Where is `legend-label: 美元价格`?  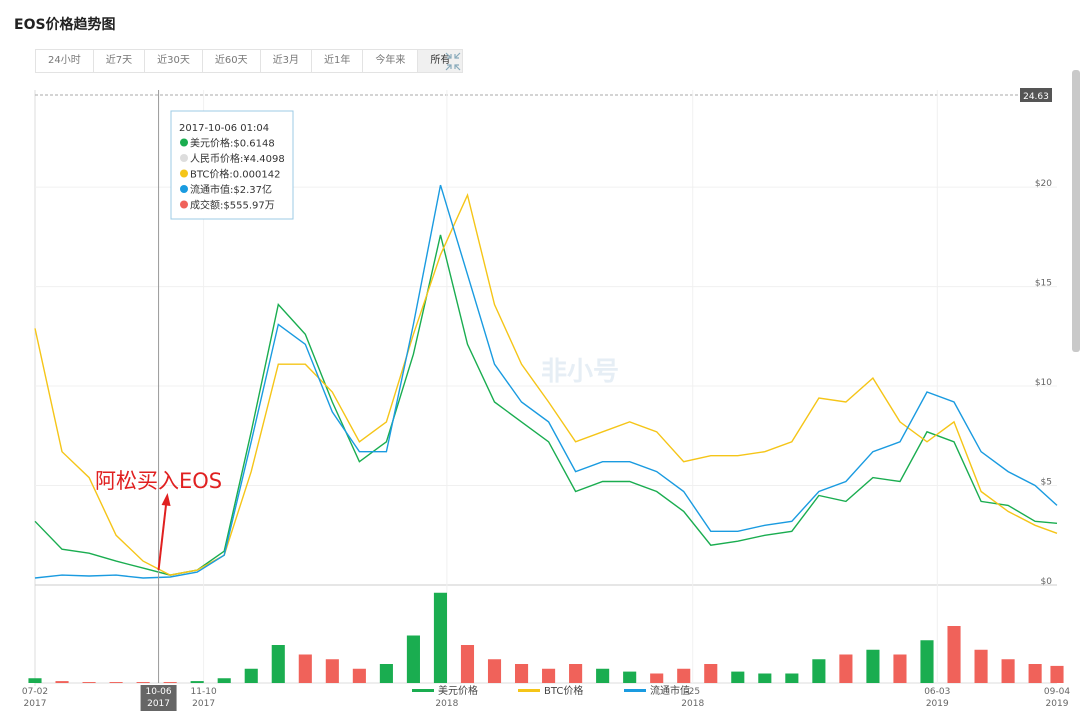 legend-label: 美元价格 is located at coordinates (458, 690).